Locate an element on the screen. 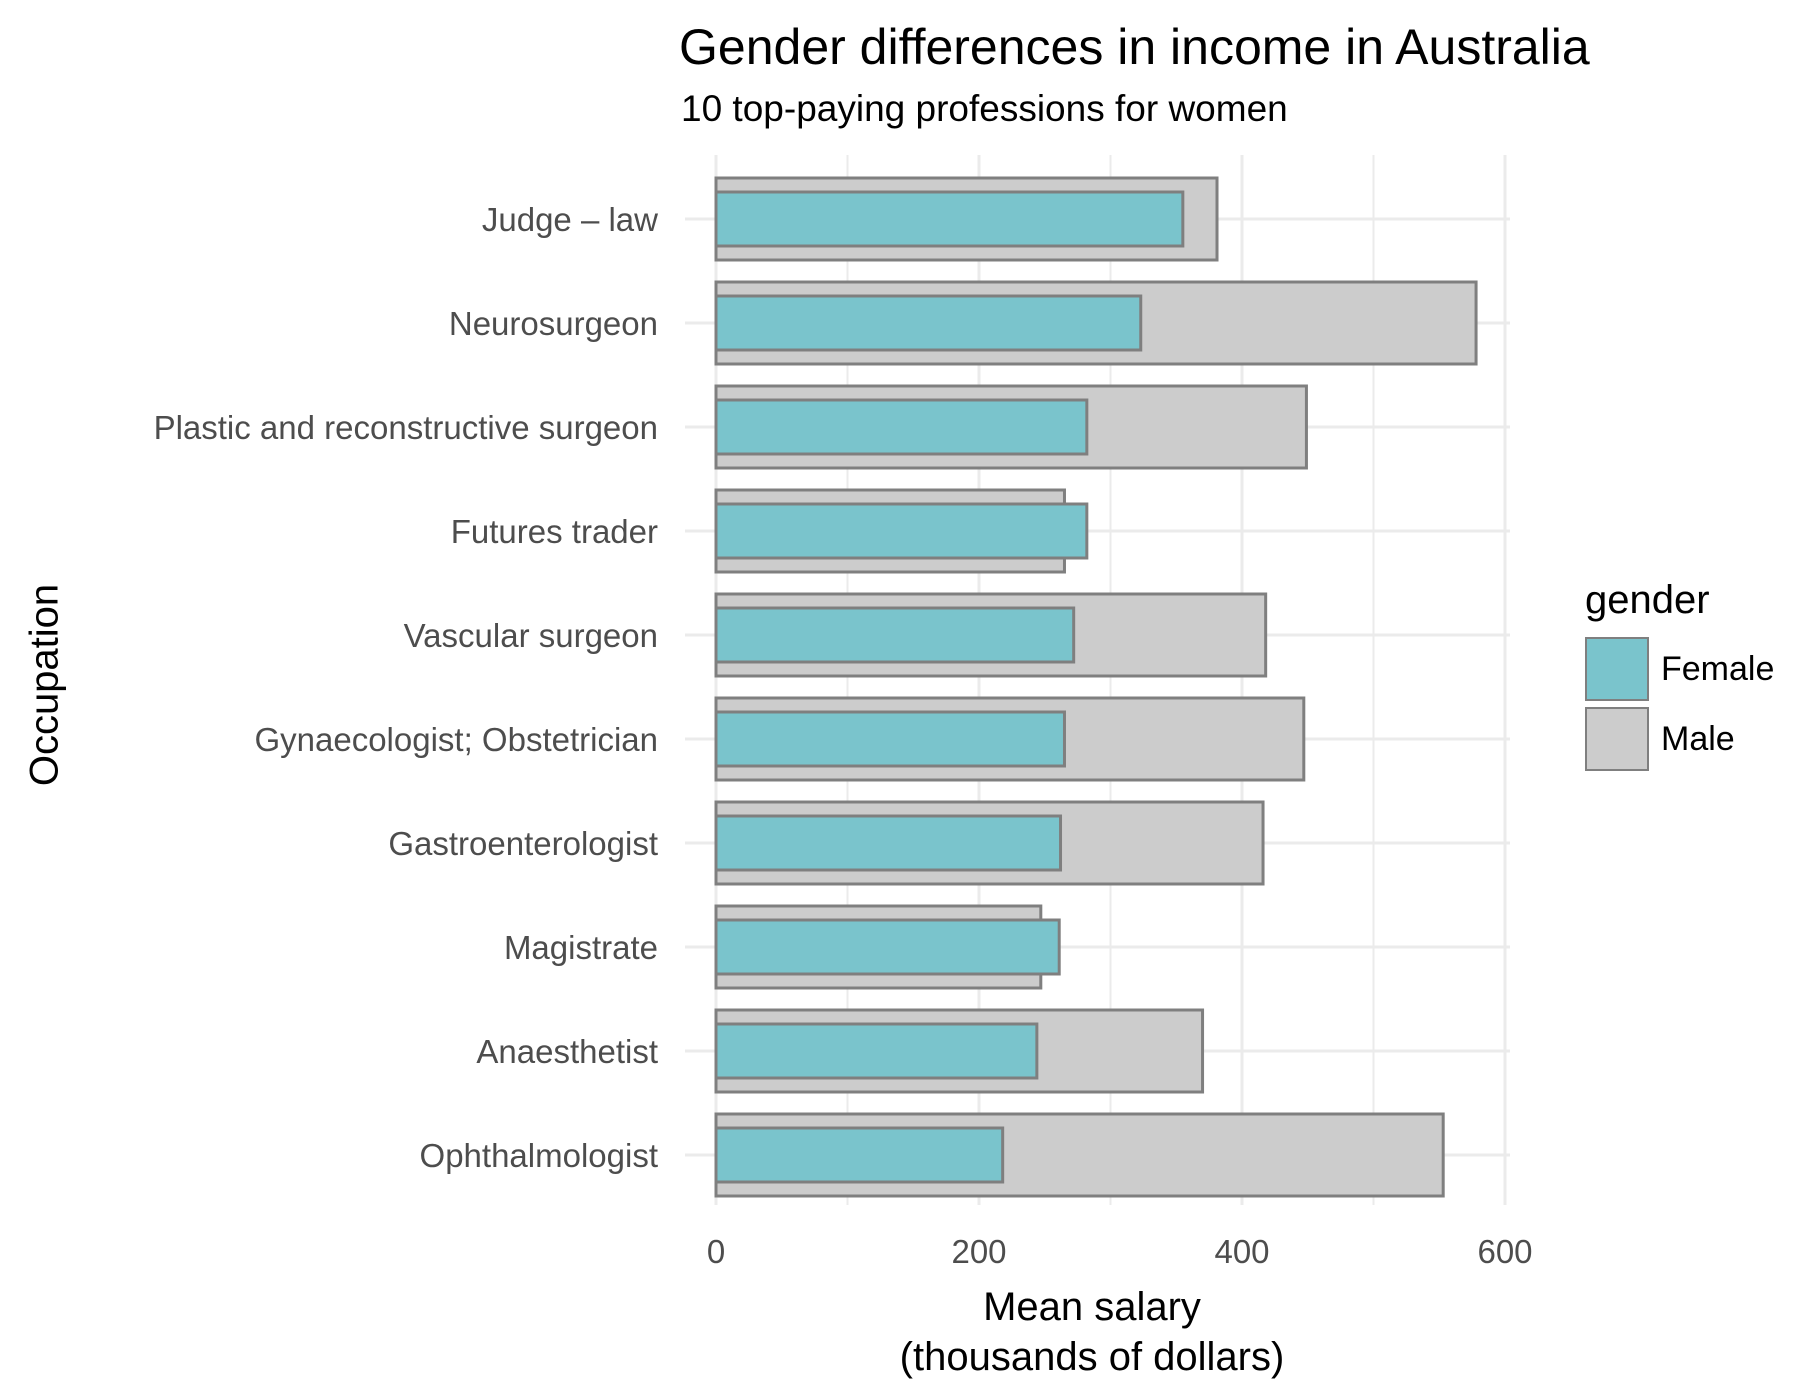  x-tick-label-600: 600 is located at coordinates (1504, 1251).